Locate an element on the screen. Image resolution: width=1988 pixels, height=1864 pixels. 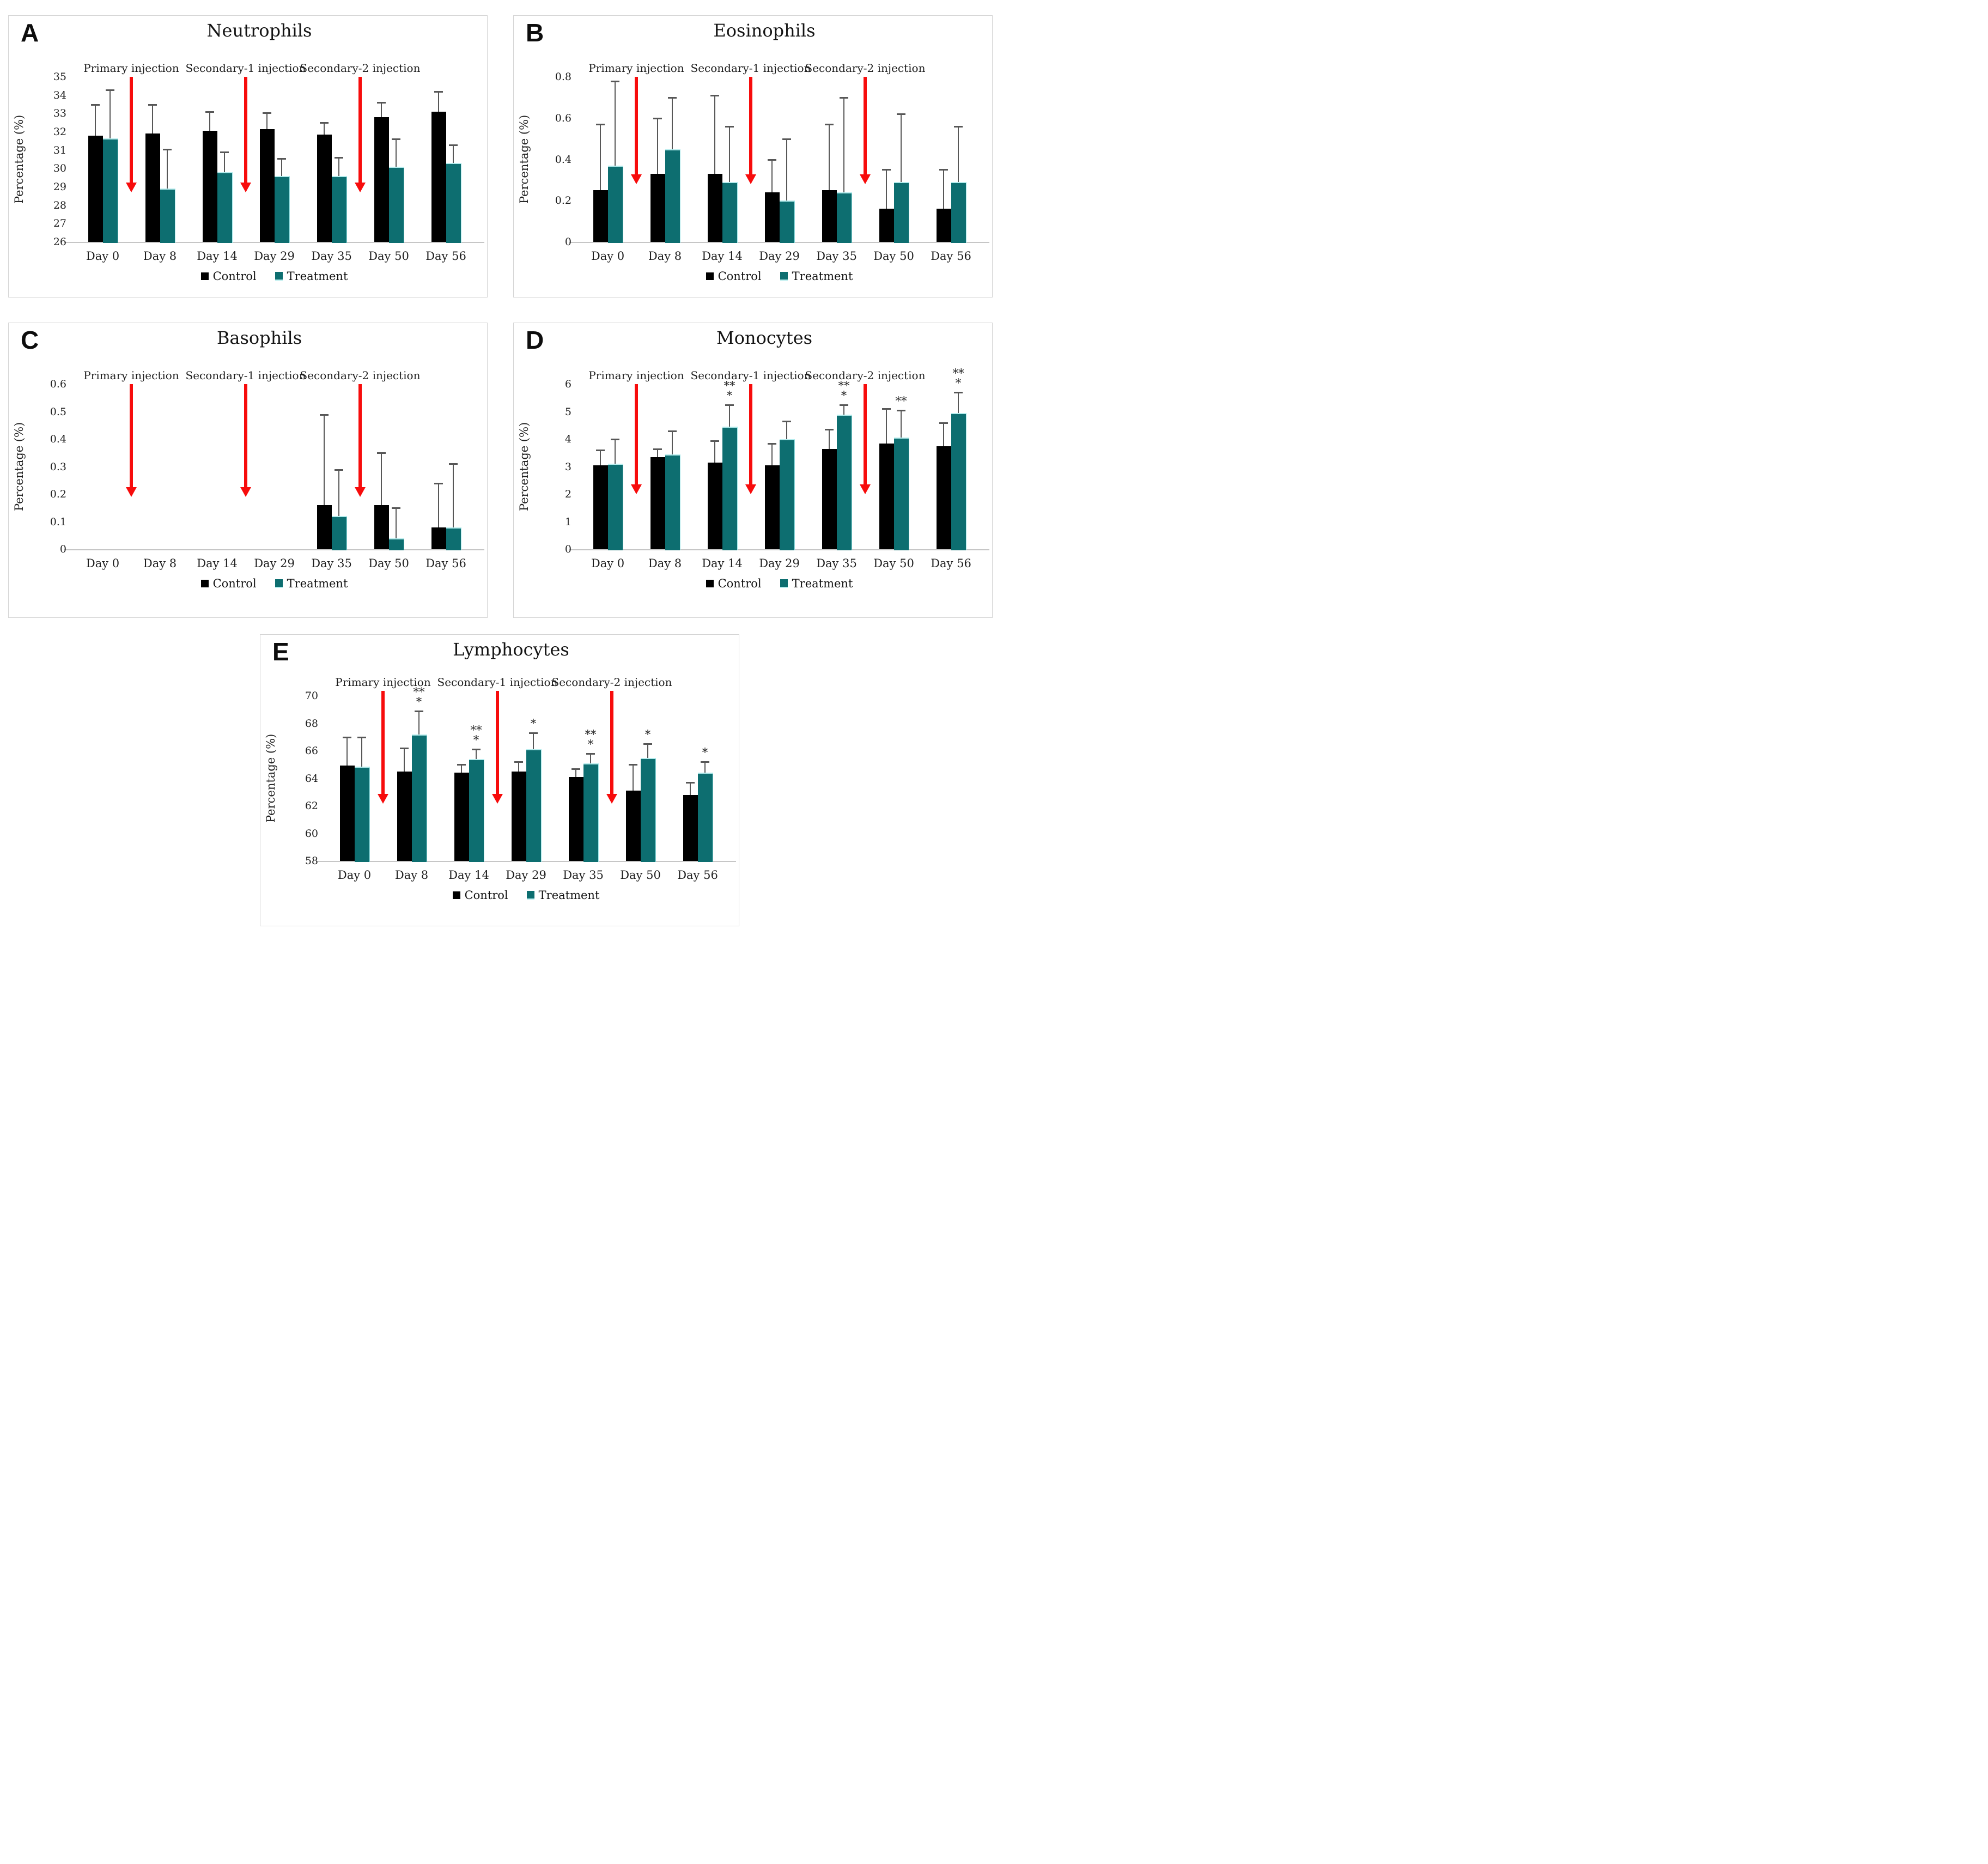
y-tick-label: 32 is located at coordinates (59, 132).